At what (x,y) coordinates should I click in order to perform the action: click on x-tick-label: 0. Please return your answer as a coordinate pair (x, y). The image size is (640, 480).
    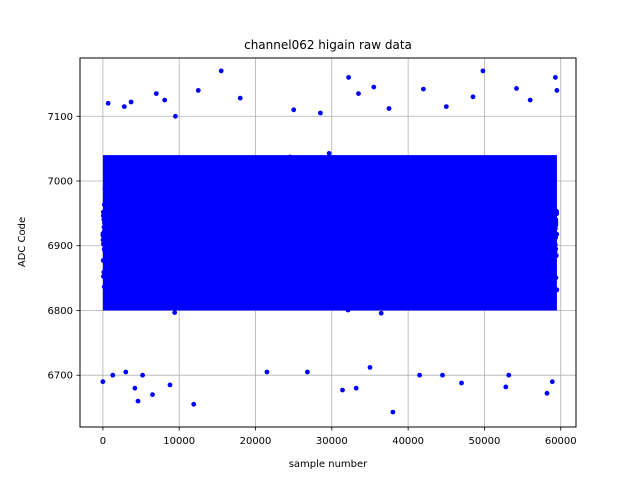
    Looking at the image, I should click on (103, 441).